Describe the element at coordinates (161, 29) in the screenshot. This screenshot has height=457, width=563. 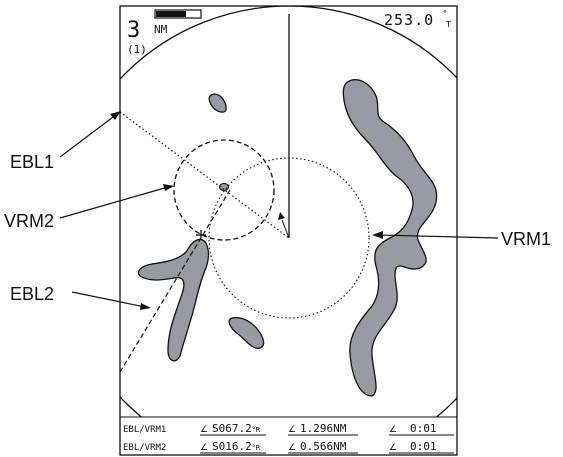
I see `range-unit: NM` at that location.